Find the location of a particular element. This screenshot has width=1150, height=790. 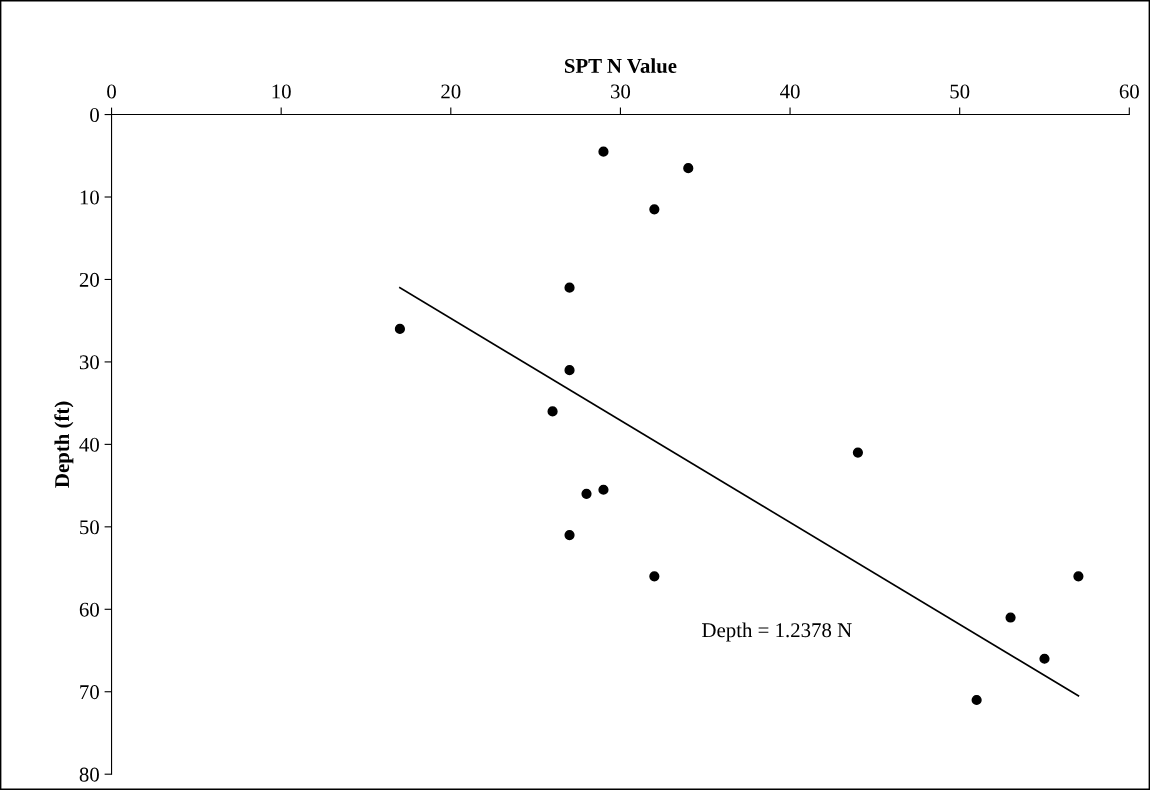

y-tick-label: 30 is located at coordinates (89, 362).